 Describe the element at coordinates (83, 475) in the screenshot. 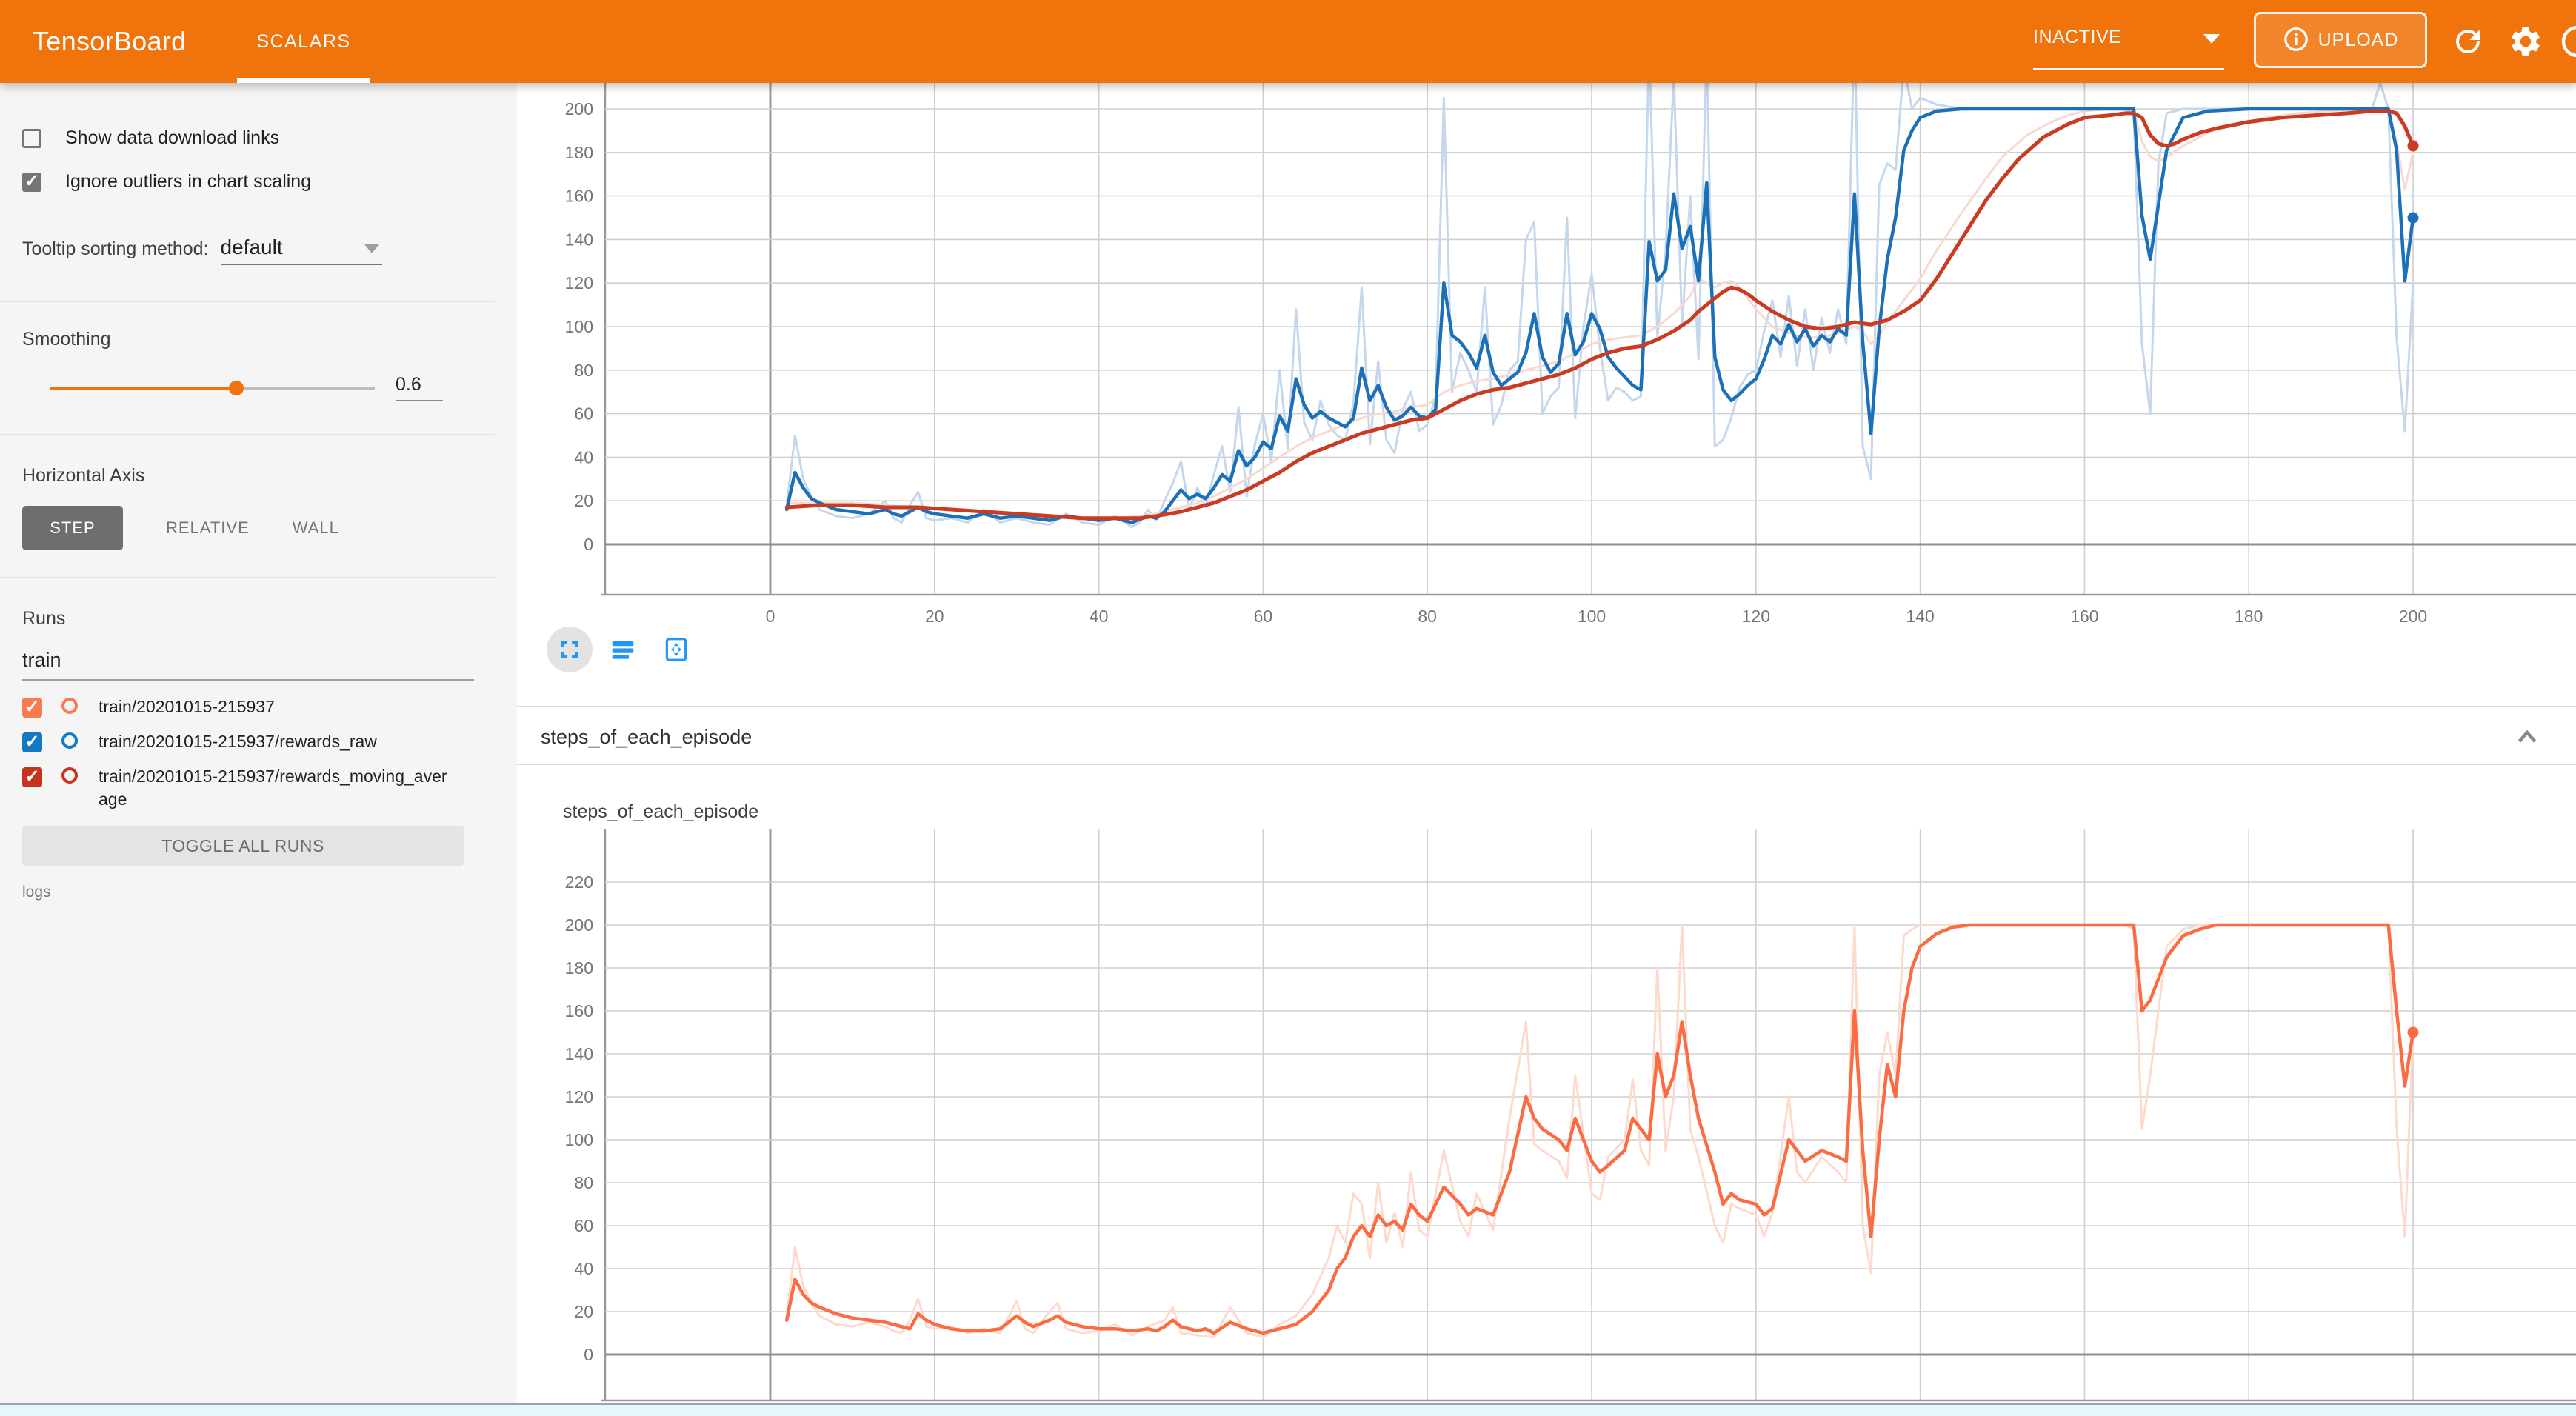

I see `horizontal-axis-label: Horizontal Axis` at that location.